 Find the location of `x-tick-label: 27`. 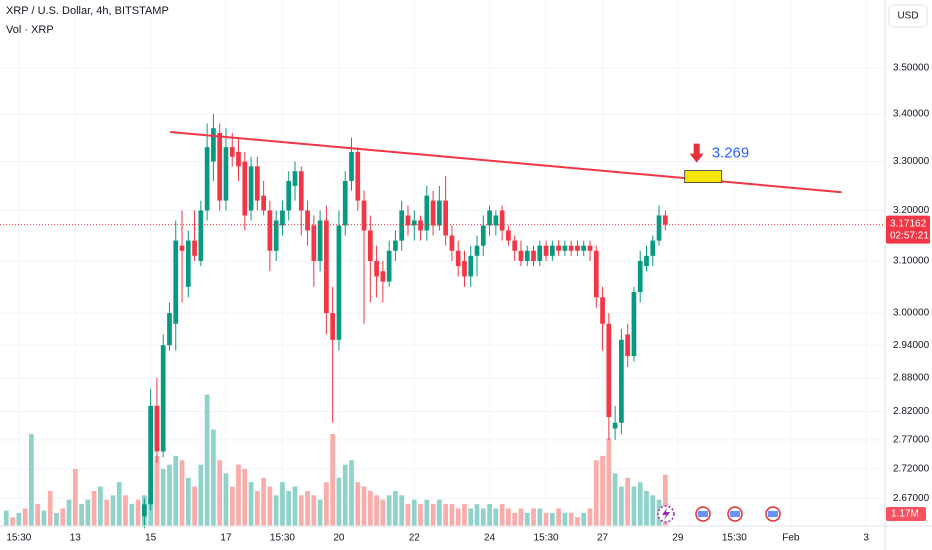

x-tick-label: 27 is located at coordinates (603, 538).